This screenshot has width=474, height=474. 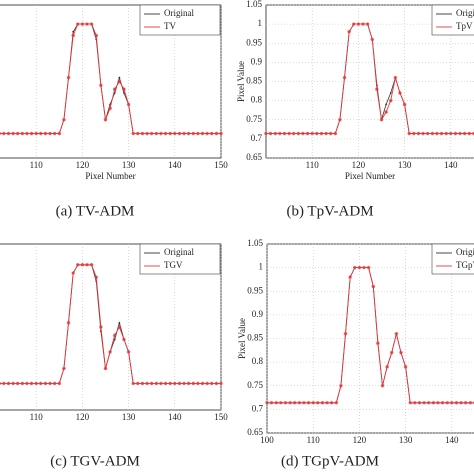 I want to click on legend-label: TpV, so click(x=464, y=26).